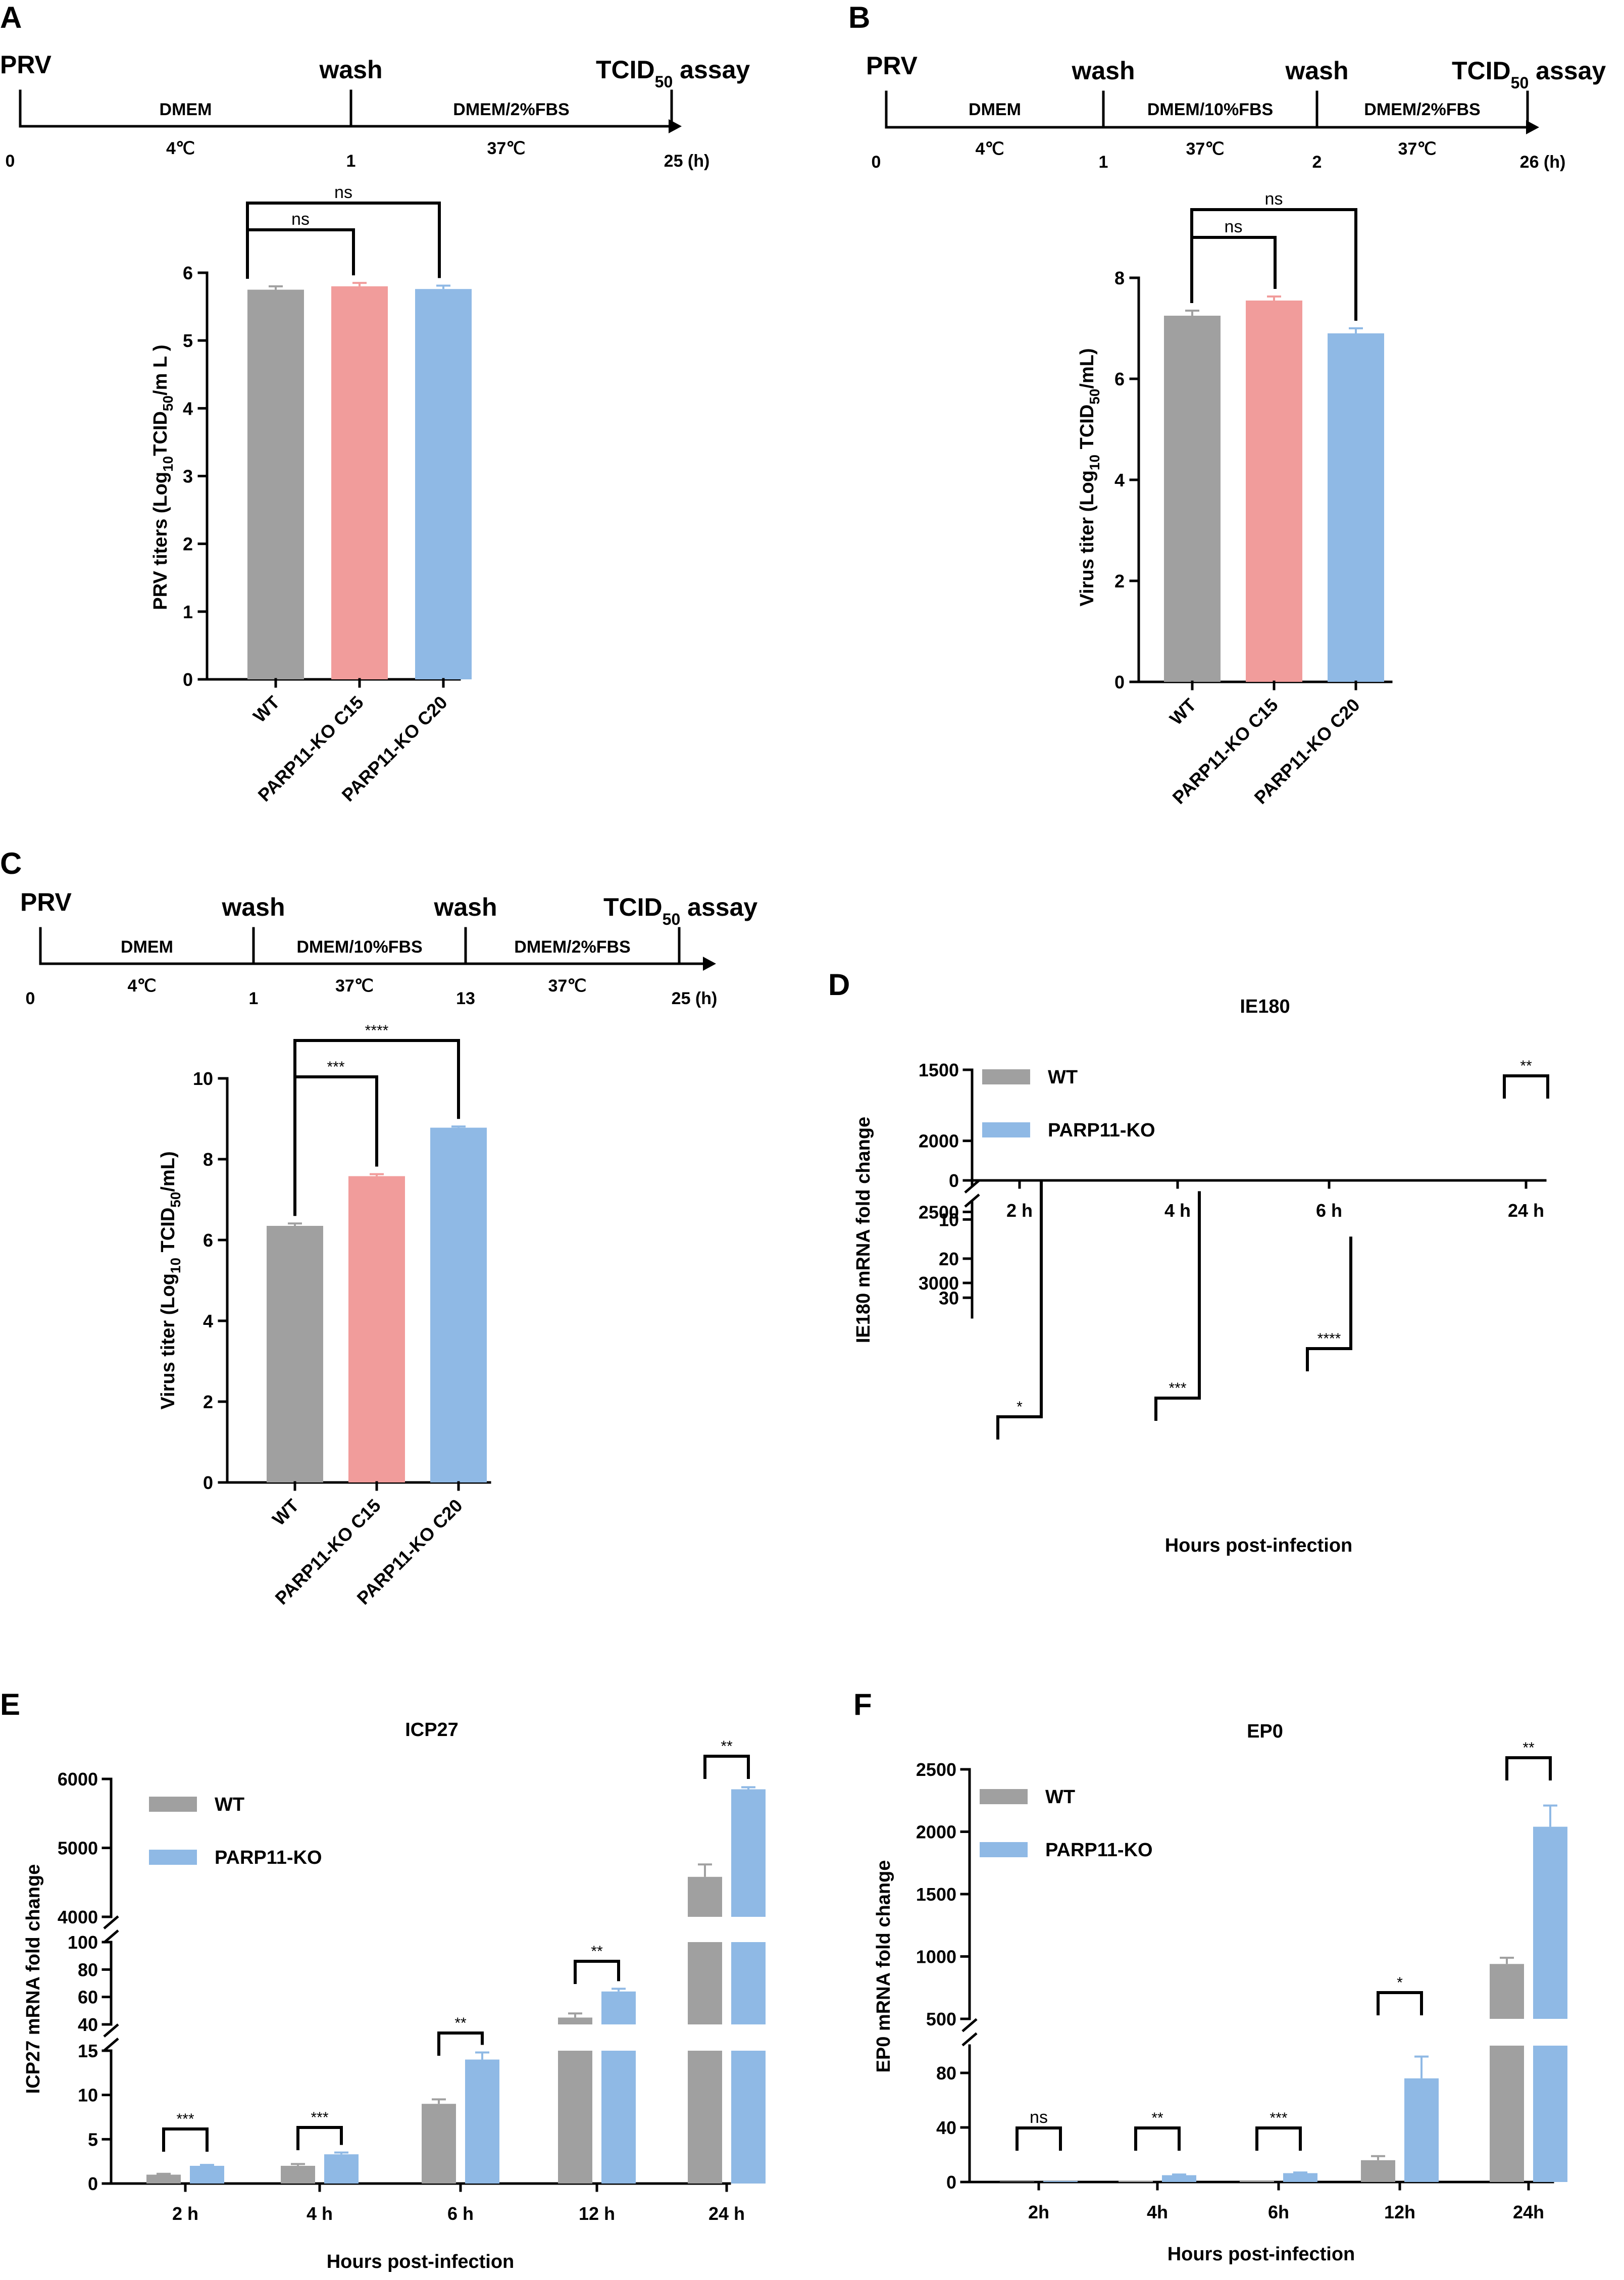  I want to click on chart-f-axis-break-icon-top, so click(969, 2026).